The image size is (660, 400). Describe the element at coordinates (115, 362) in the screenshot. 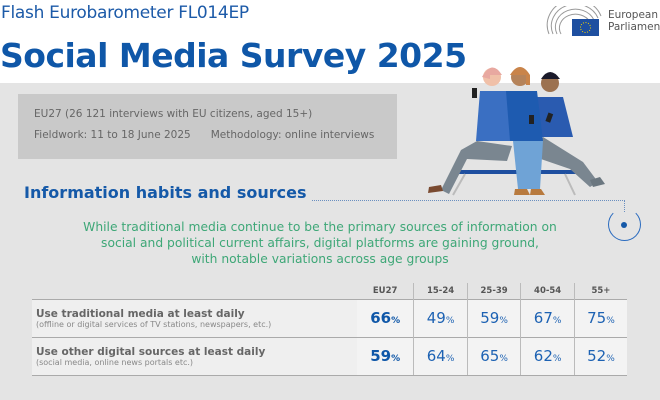

I see `row-sublabel: (social media, online news portals etc.)` at that location.